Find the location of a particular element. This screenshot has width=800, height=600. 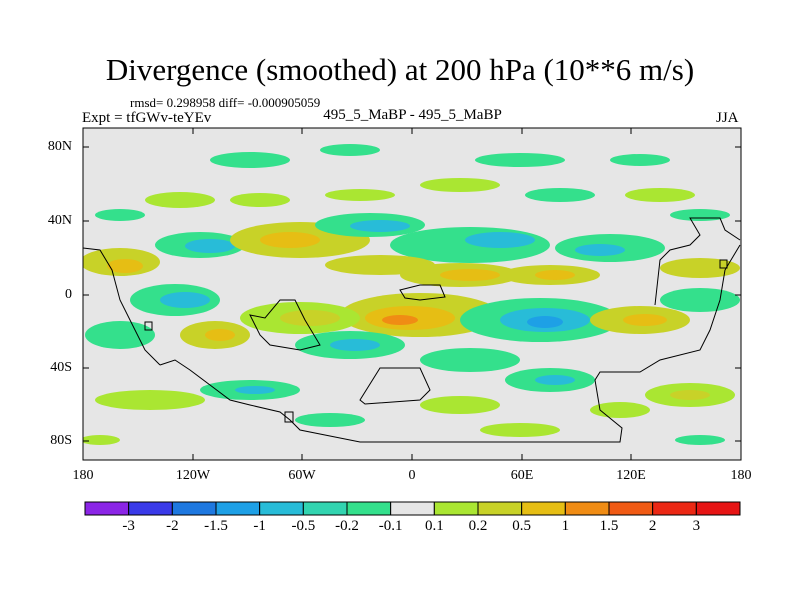

colorbar-label: -2 is located at coordinates (172, 526).